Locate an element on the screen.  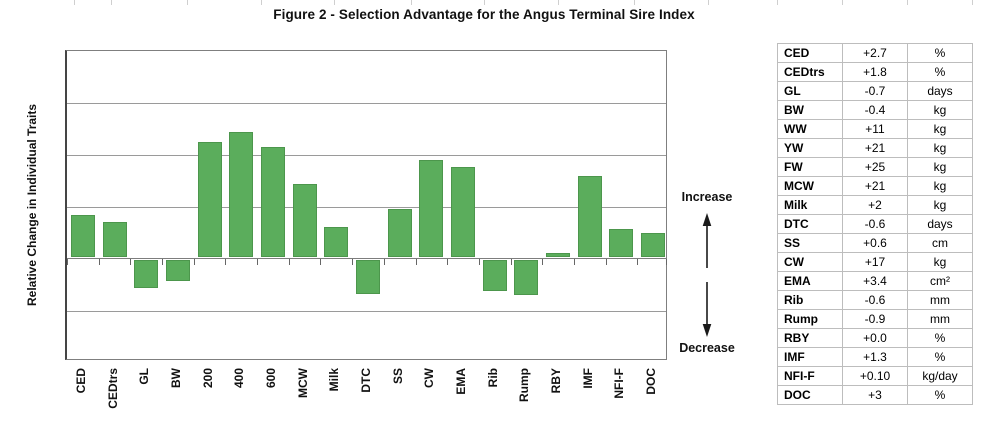
x-tick-label-GL: GL is located at coordinates (144, 376).